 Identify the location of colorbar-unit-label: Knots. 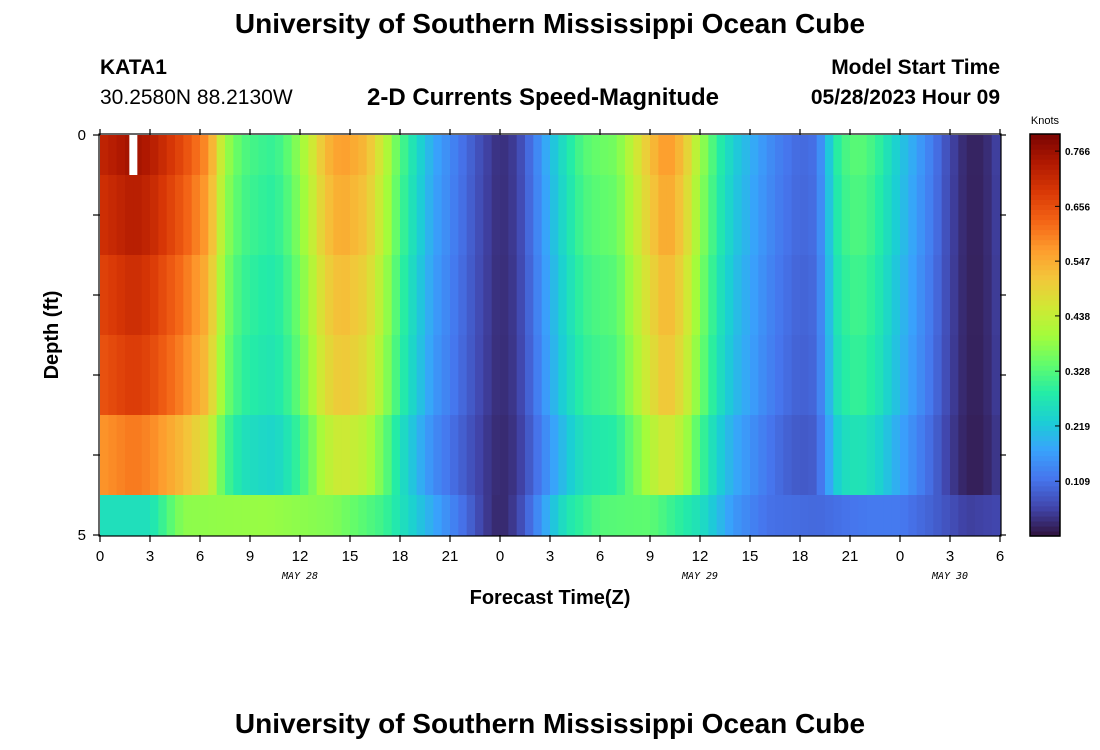
(1045, 121).